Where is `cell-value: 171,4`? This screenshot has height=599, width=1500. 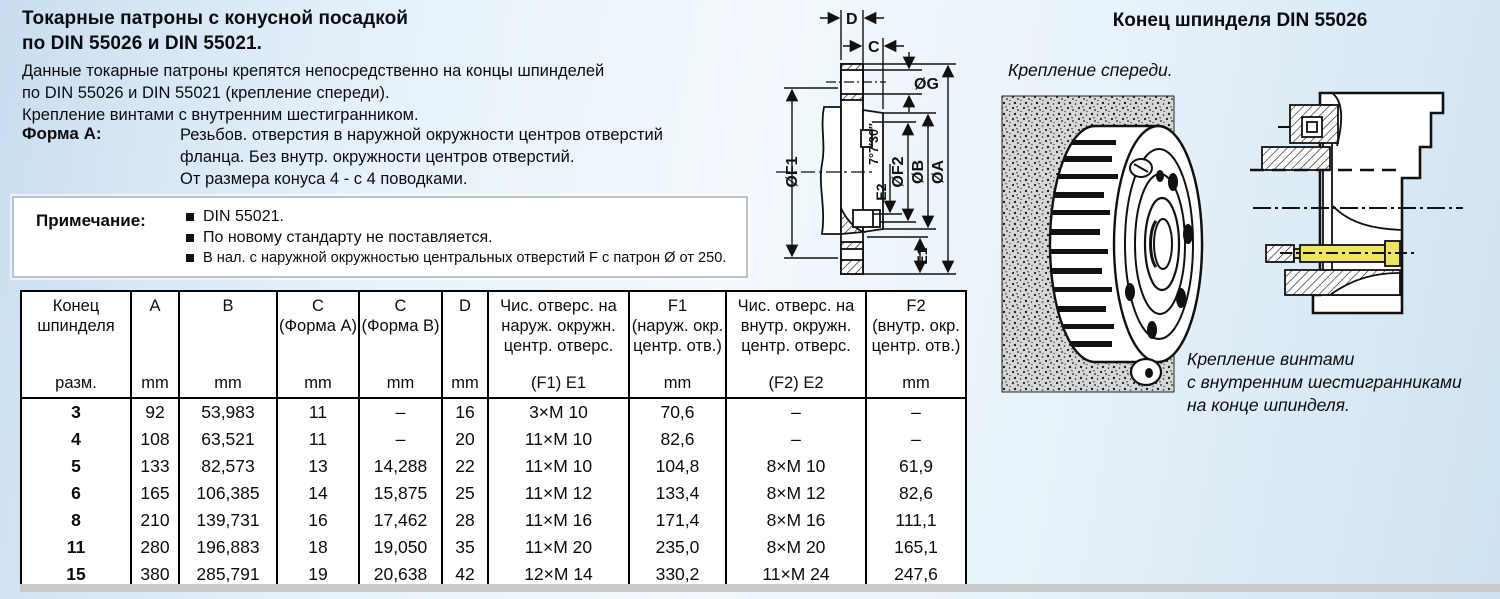 cell-value: 171,4 is located at coordinates (677, 520).